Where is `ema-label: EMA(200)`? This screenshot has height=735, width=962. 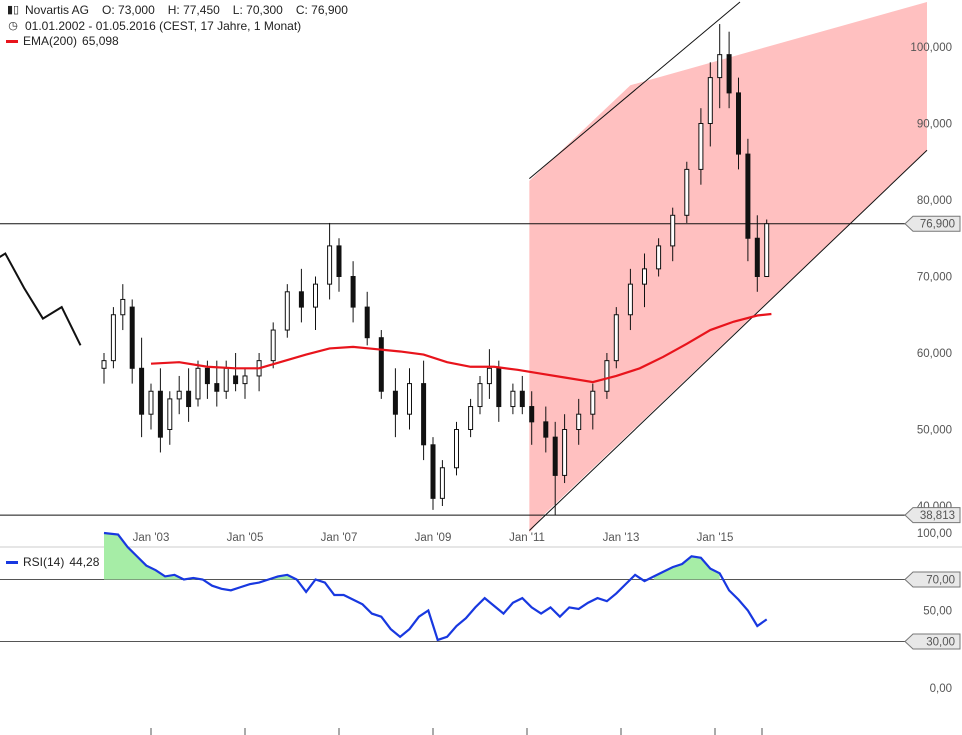
ema-label: EMA(200) is located at coordinates (50, 41).